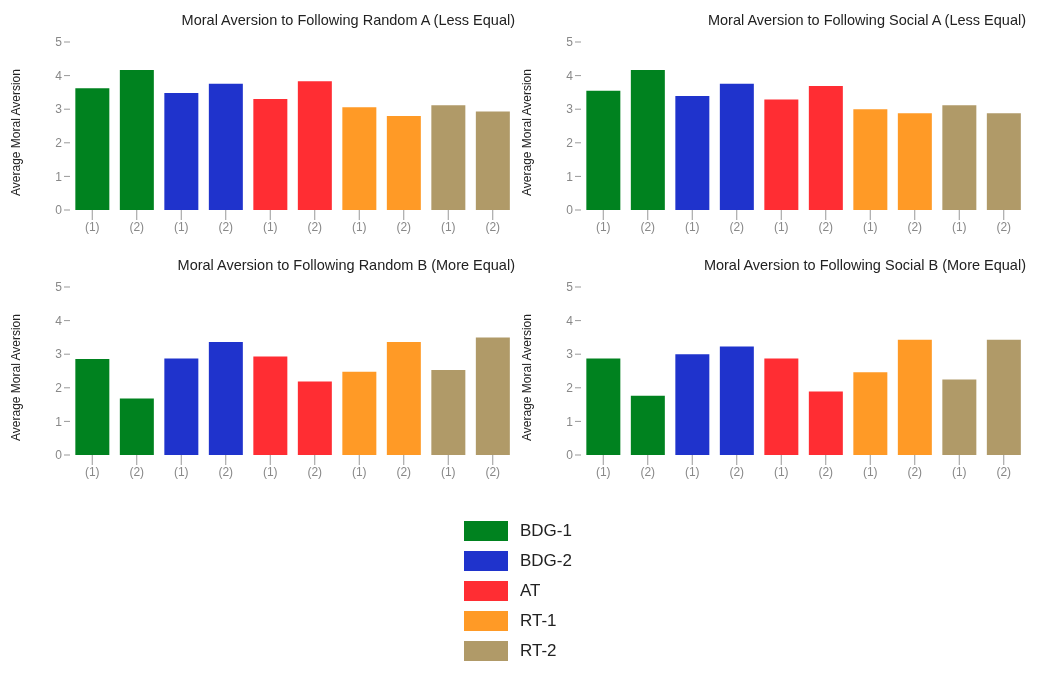  What do you see at coordinates (546, 561) in the screenshot?
I see `legend-label: BDG-2` at bounding box center [546, 561].